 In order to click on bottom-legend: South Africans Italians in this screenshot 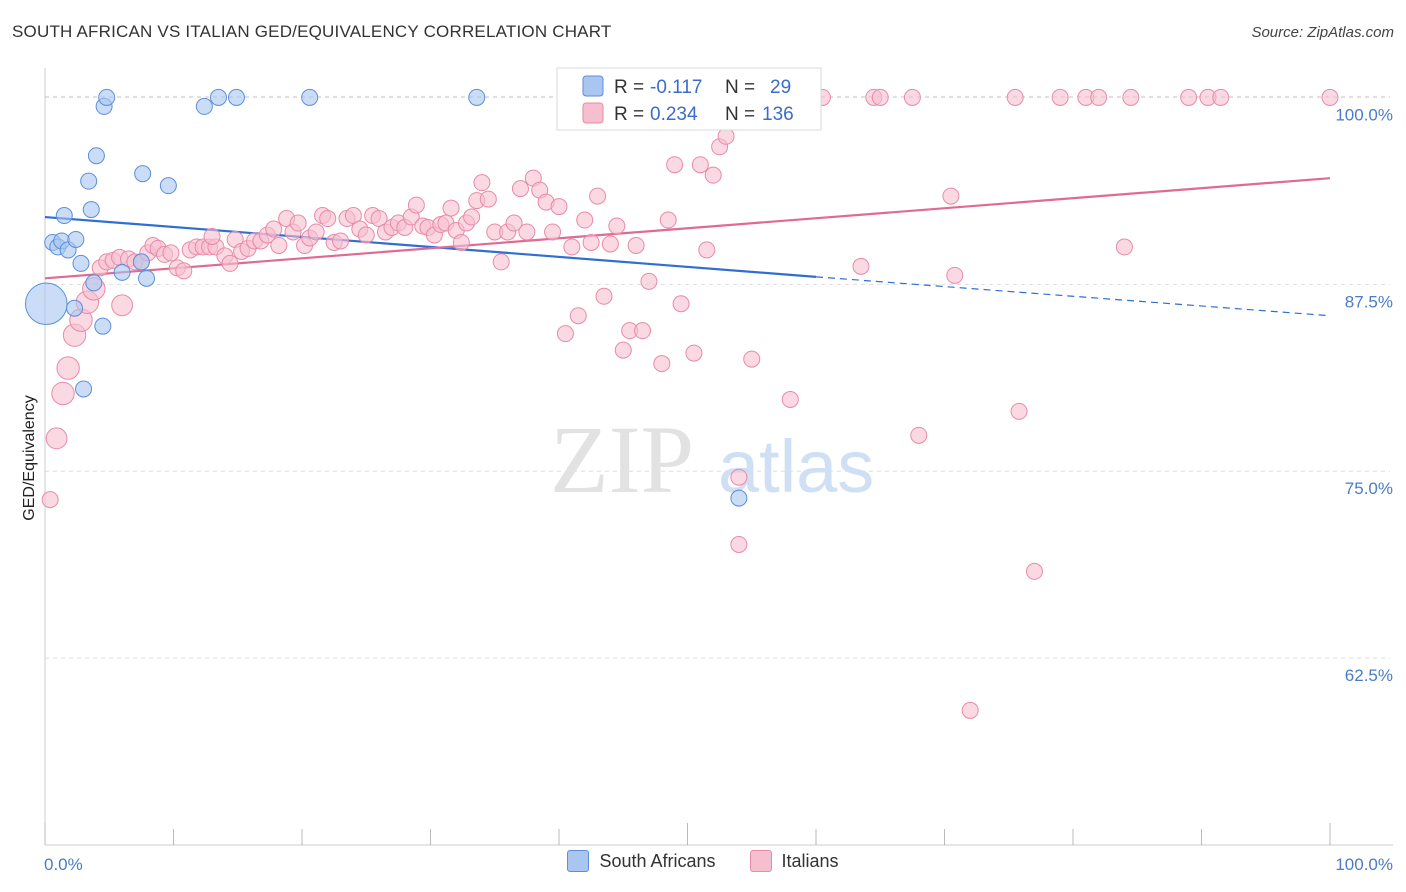, I will do `click(703, 861)`.